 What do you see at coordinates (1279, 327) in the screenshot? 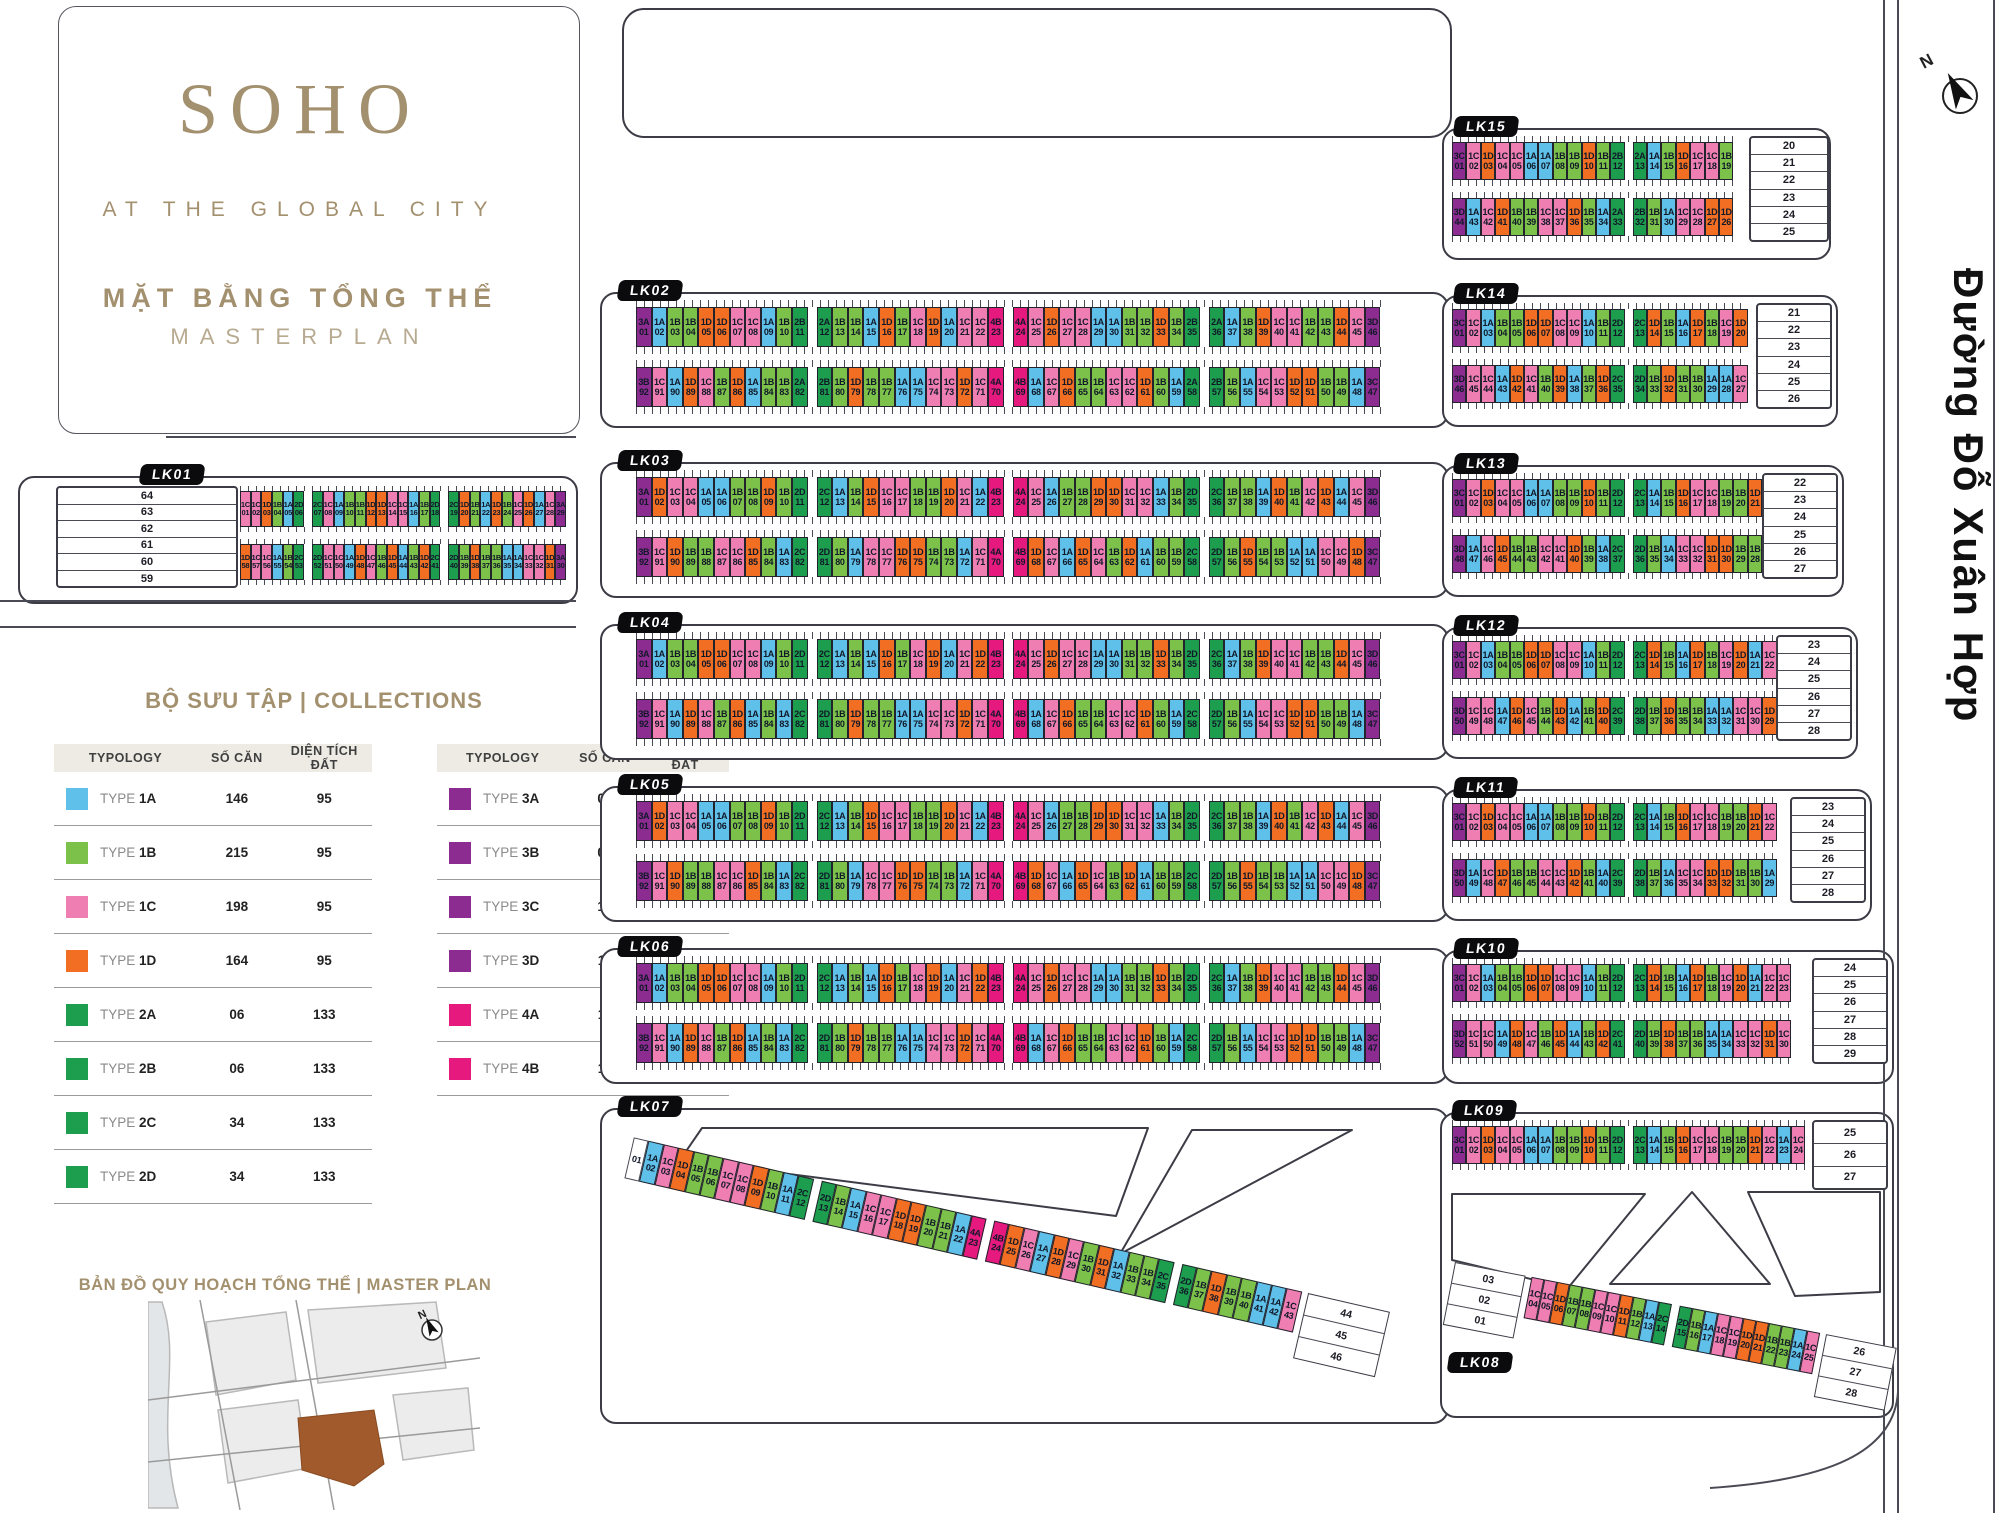
I see `lot-cell: 1C 40` at bounding box center [1279, 327].